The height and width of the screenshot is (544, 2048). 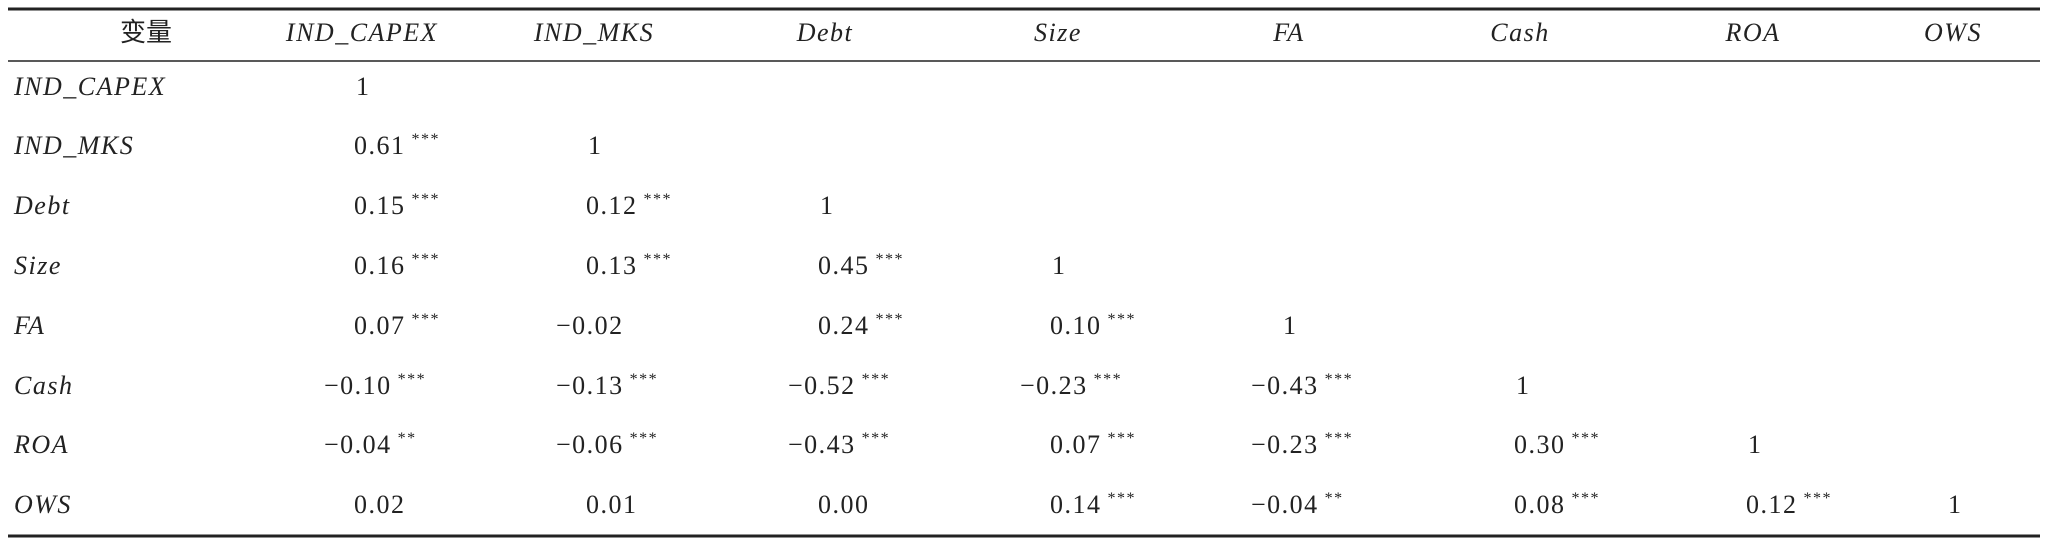 What do you see at coordinates (146, 32) in the screenshot?
I see `column-header: 变量` at bounding box center [146, 32].